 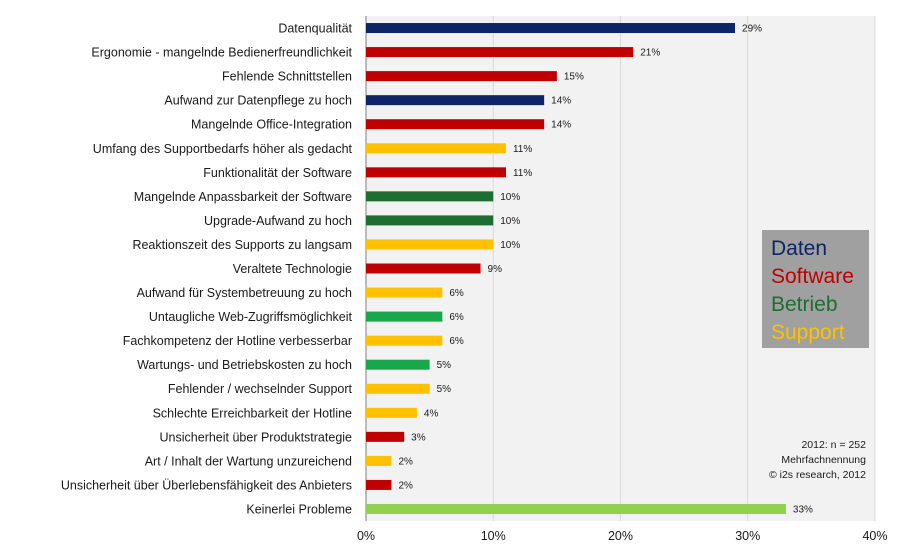 What do you see at coordinates (833, 445) in the screenshot?
I see `annotation-line: 2012: n = 252` at bounding box center [833, 445].